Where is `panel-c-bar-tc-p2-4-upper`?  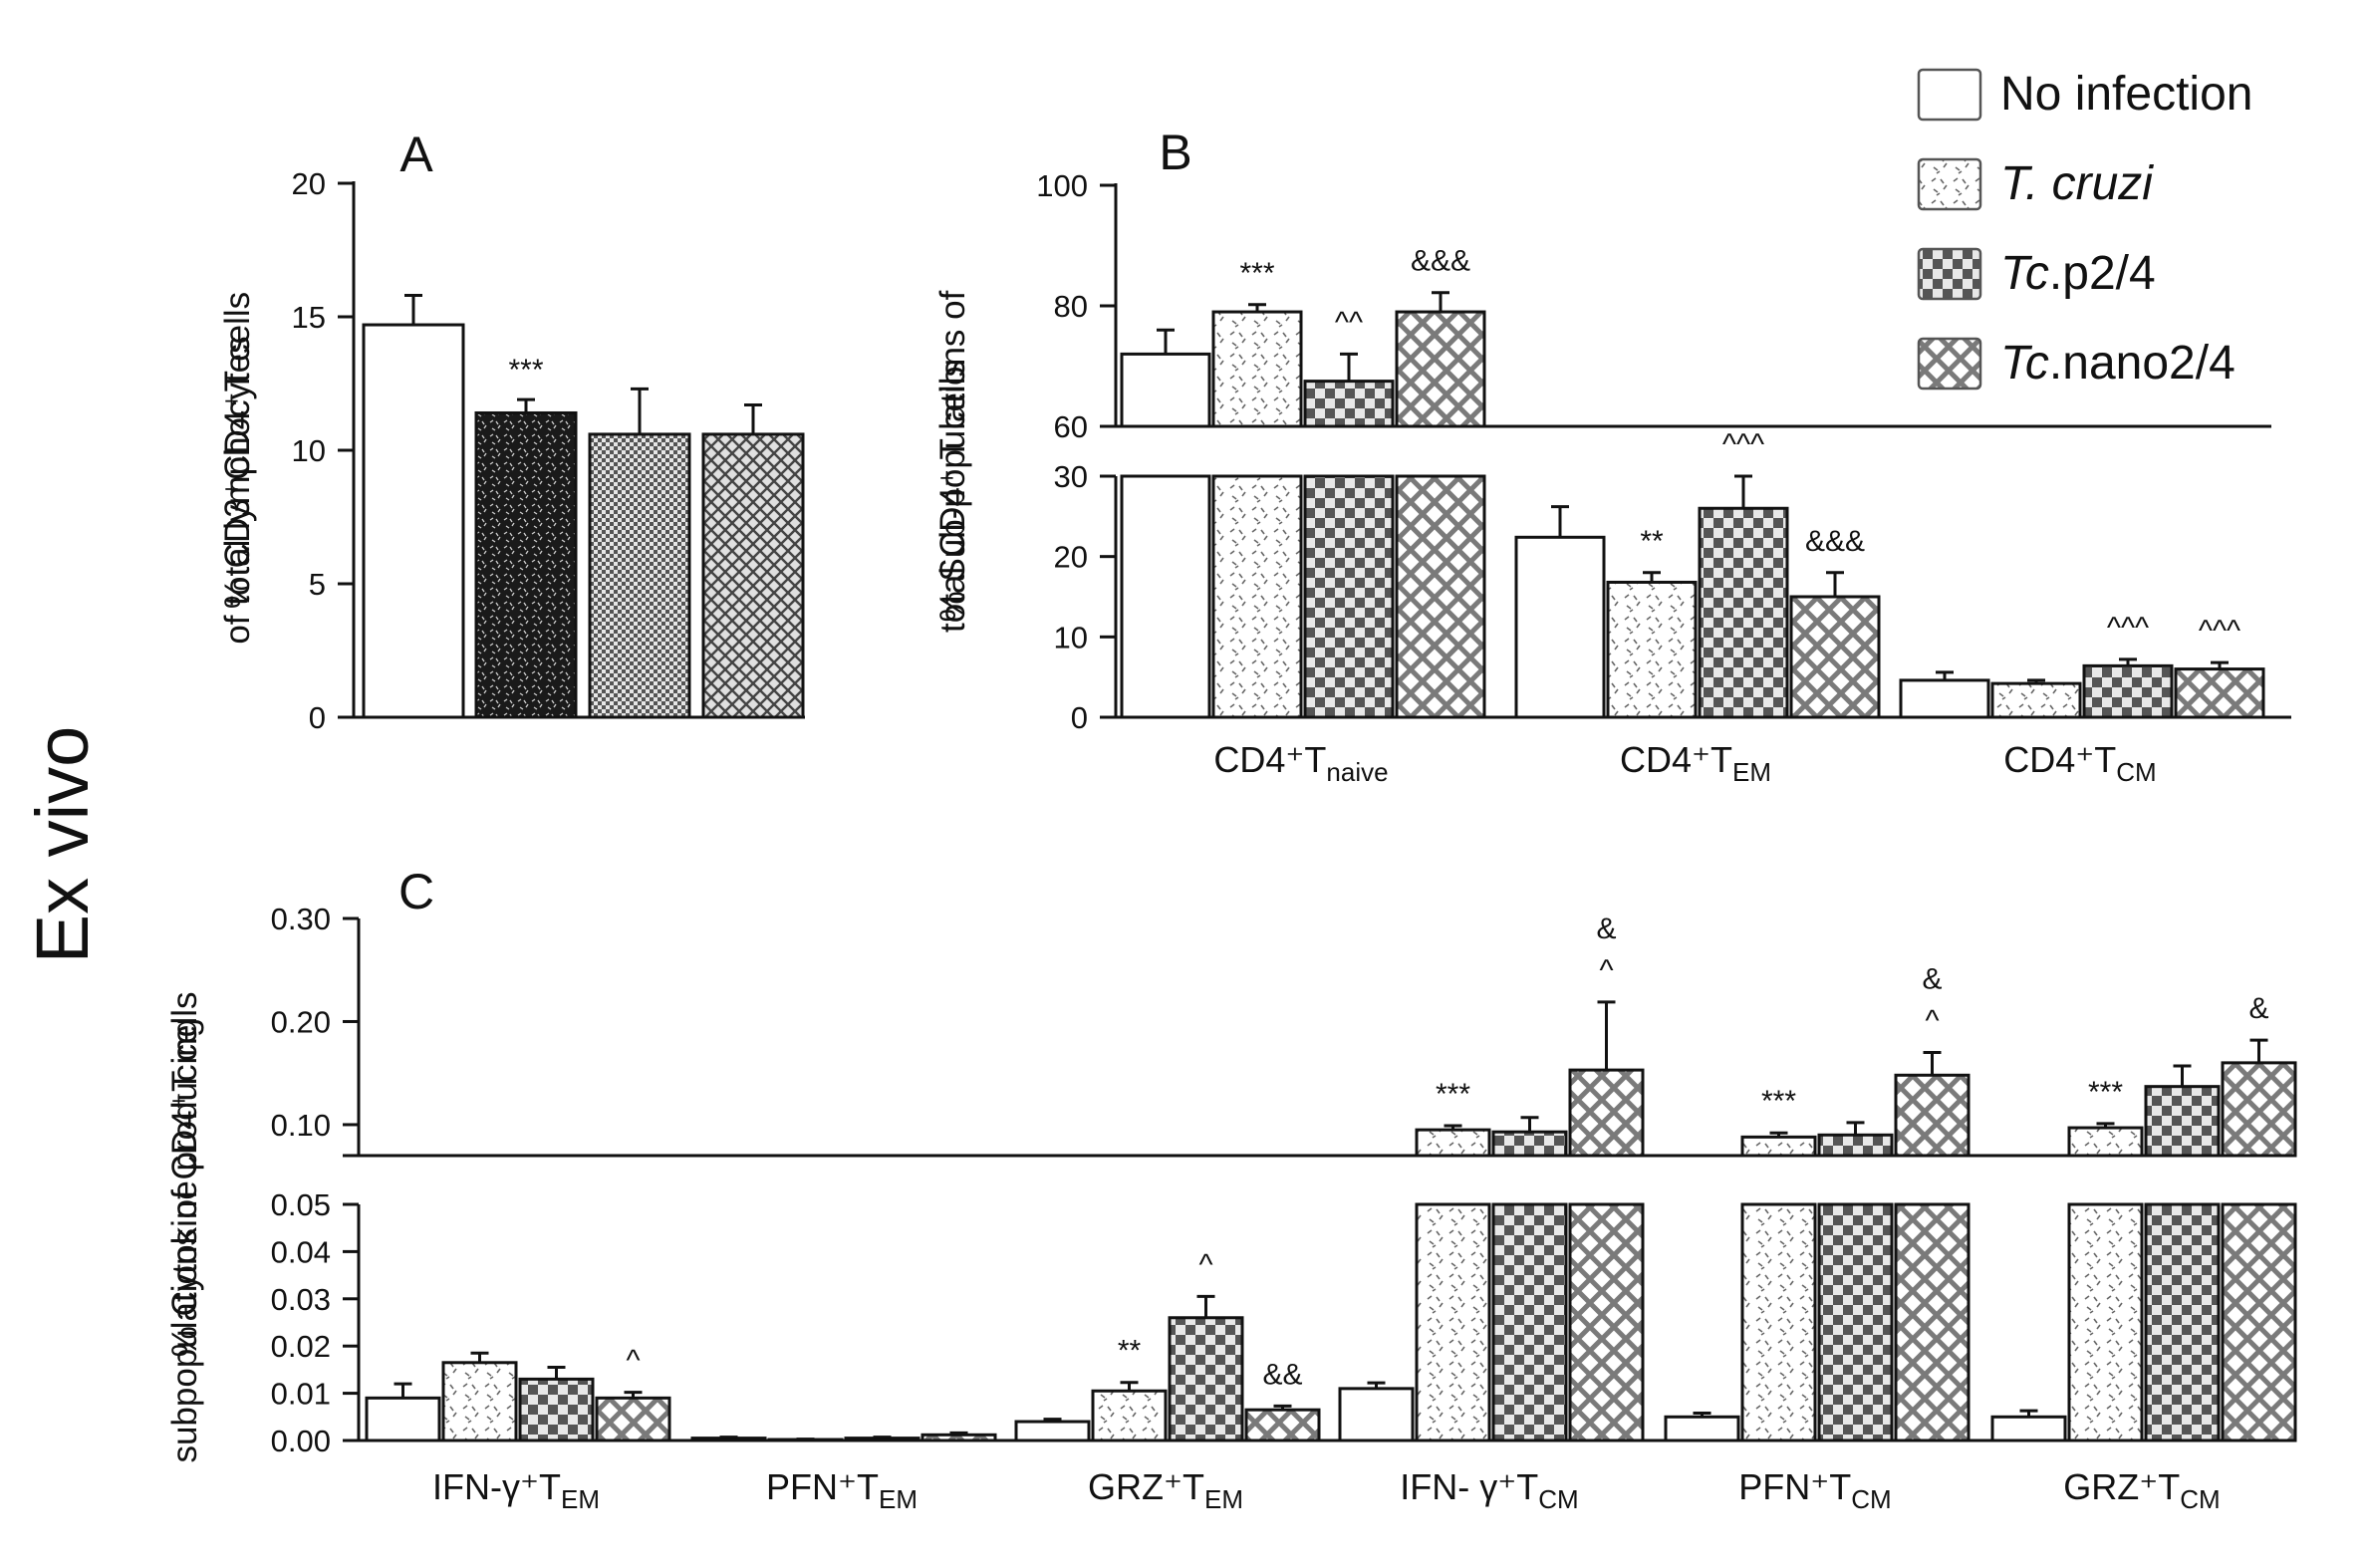
panel-c-bar-tc-p2-4-upper is located at coordinates (1529, 1144).